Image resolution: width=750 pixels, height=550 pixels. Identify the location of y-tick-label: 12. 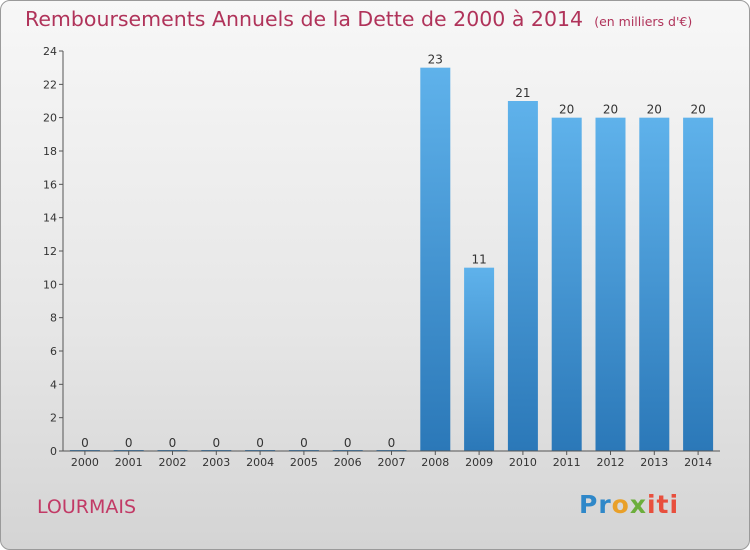
(50, 251).